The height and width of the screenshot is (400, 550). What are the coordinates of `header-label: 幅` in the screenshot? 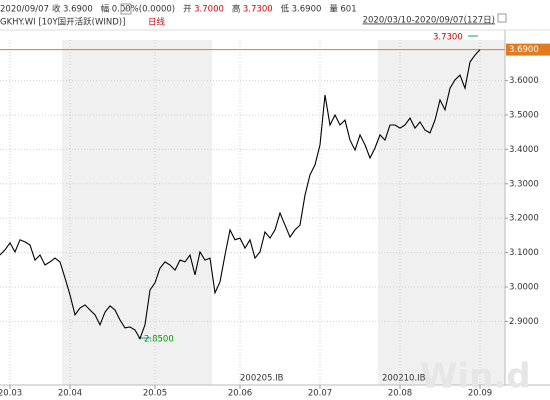 It's located at (105, 9).